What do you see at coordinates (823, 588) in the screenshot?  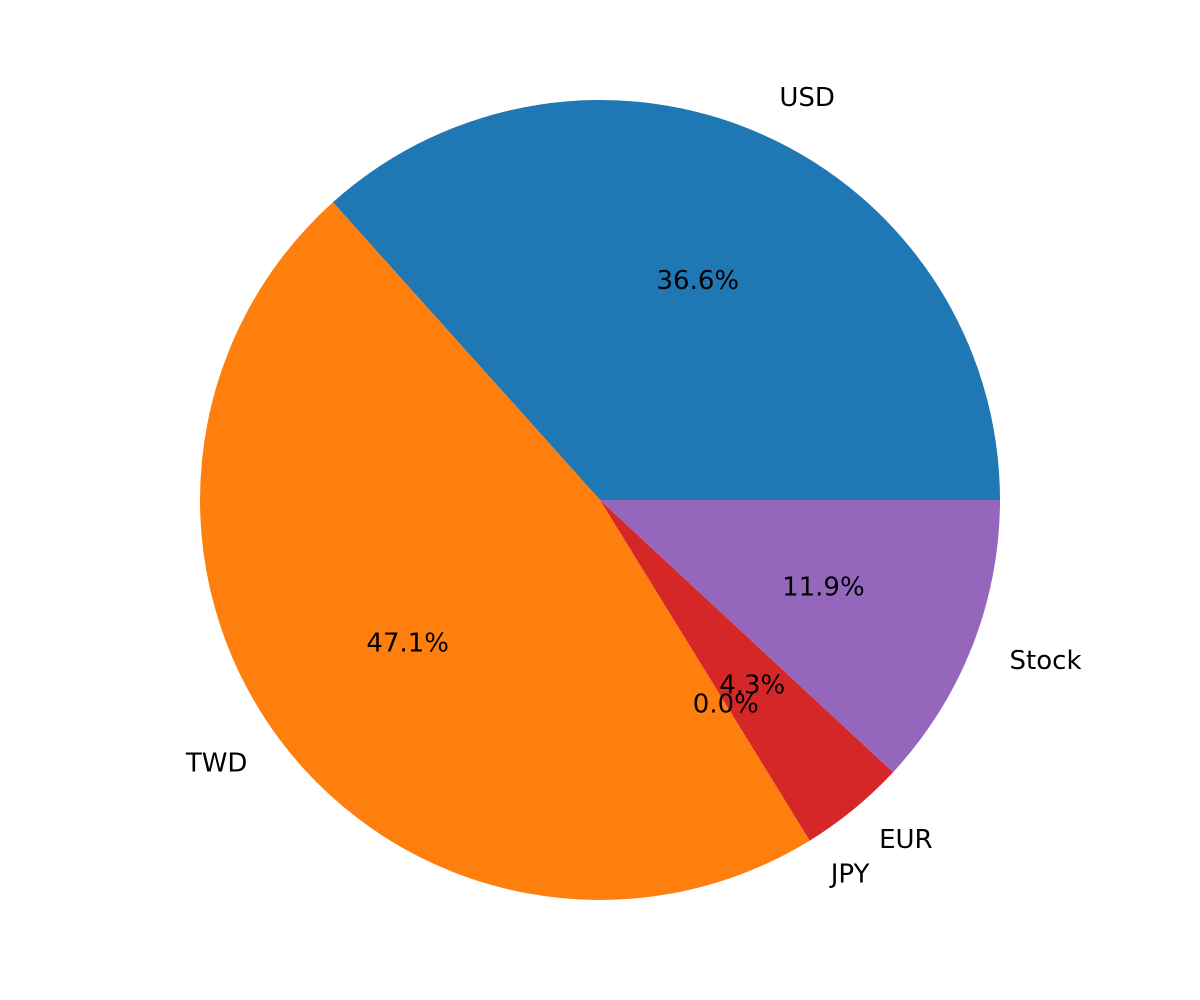 I see `slice-percent-stock: 11.9%` at bounding box center [823, 588].